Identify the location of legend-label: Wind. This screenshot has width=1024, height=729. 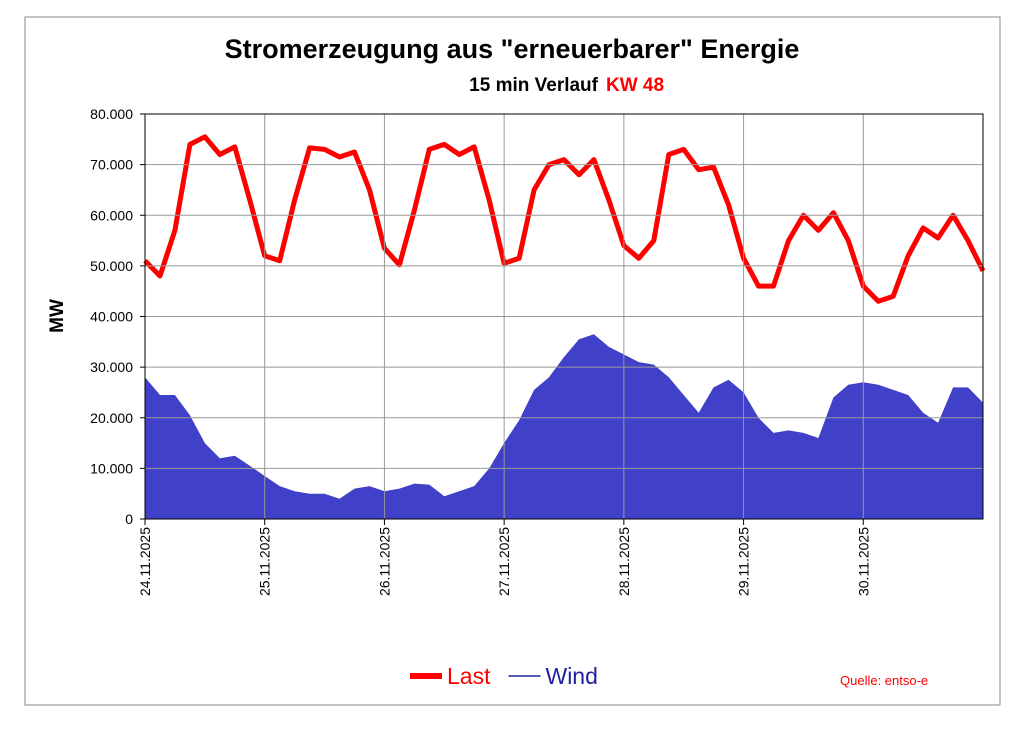
(571, 676).